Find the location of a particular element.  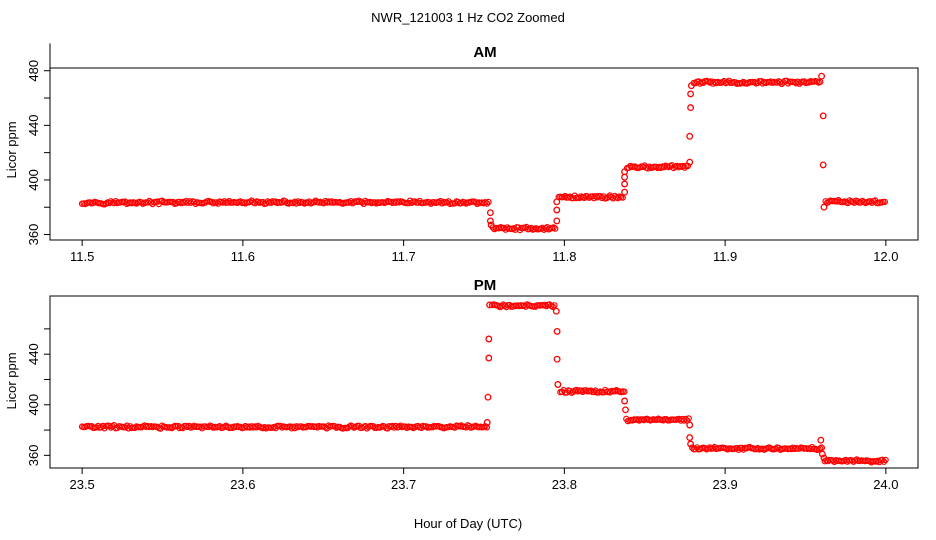

am-y-axis: 360 400 440 480 is located at coordinates (38, 144).